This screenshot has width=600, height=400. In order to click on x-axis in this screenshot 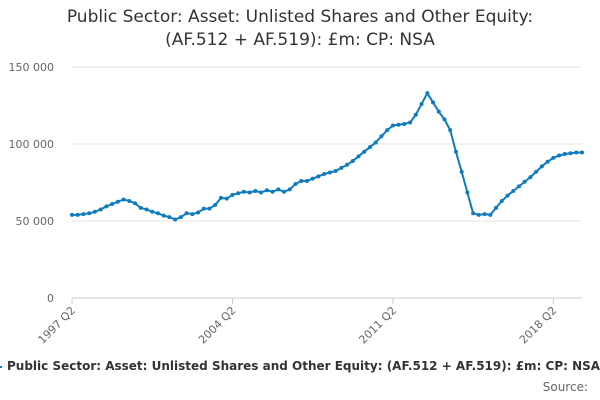, I will do `click(326, 300)`.